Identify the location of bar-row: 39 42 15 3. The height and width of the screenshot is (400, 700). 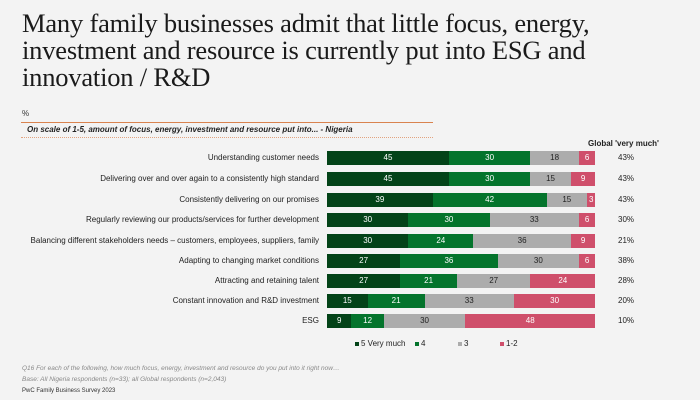
(462, 200).